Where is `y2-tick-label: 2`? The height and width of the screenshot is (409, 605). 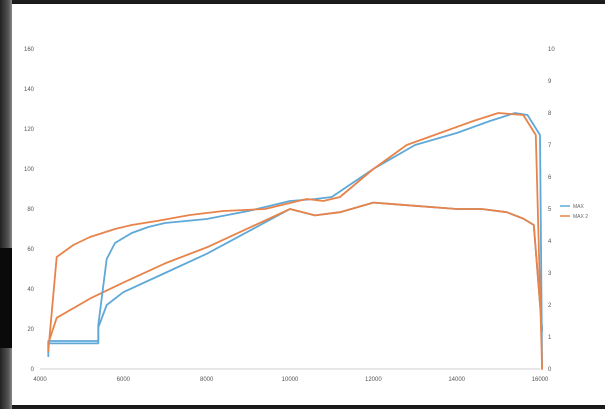 y2-tick-label: 2 is located at coordinates (550, 306).